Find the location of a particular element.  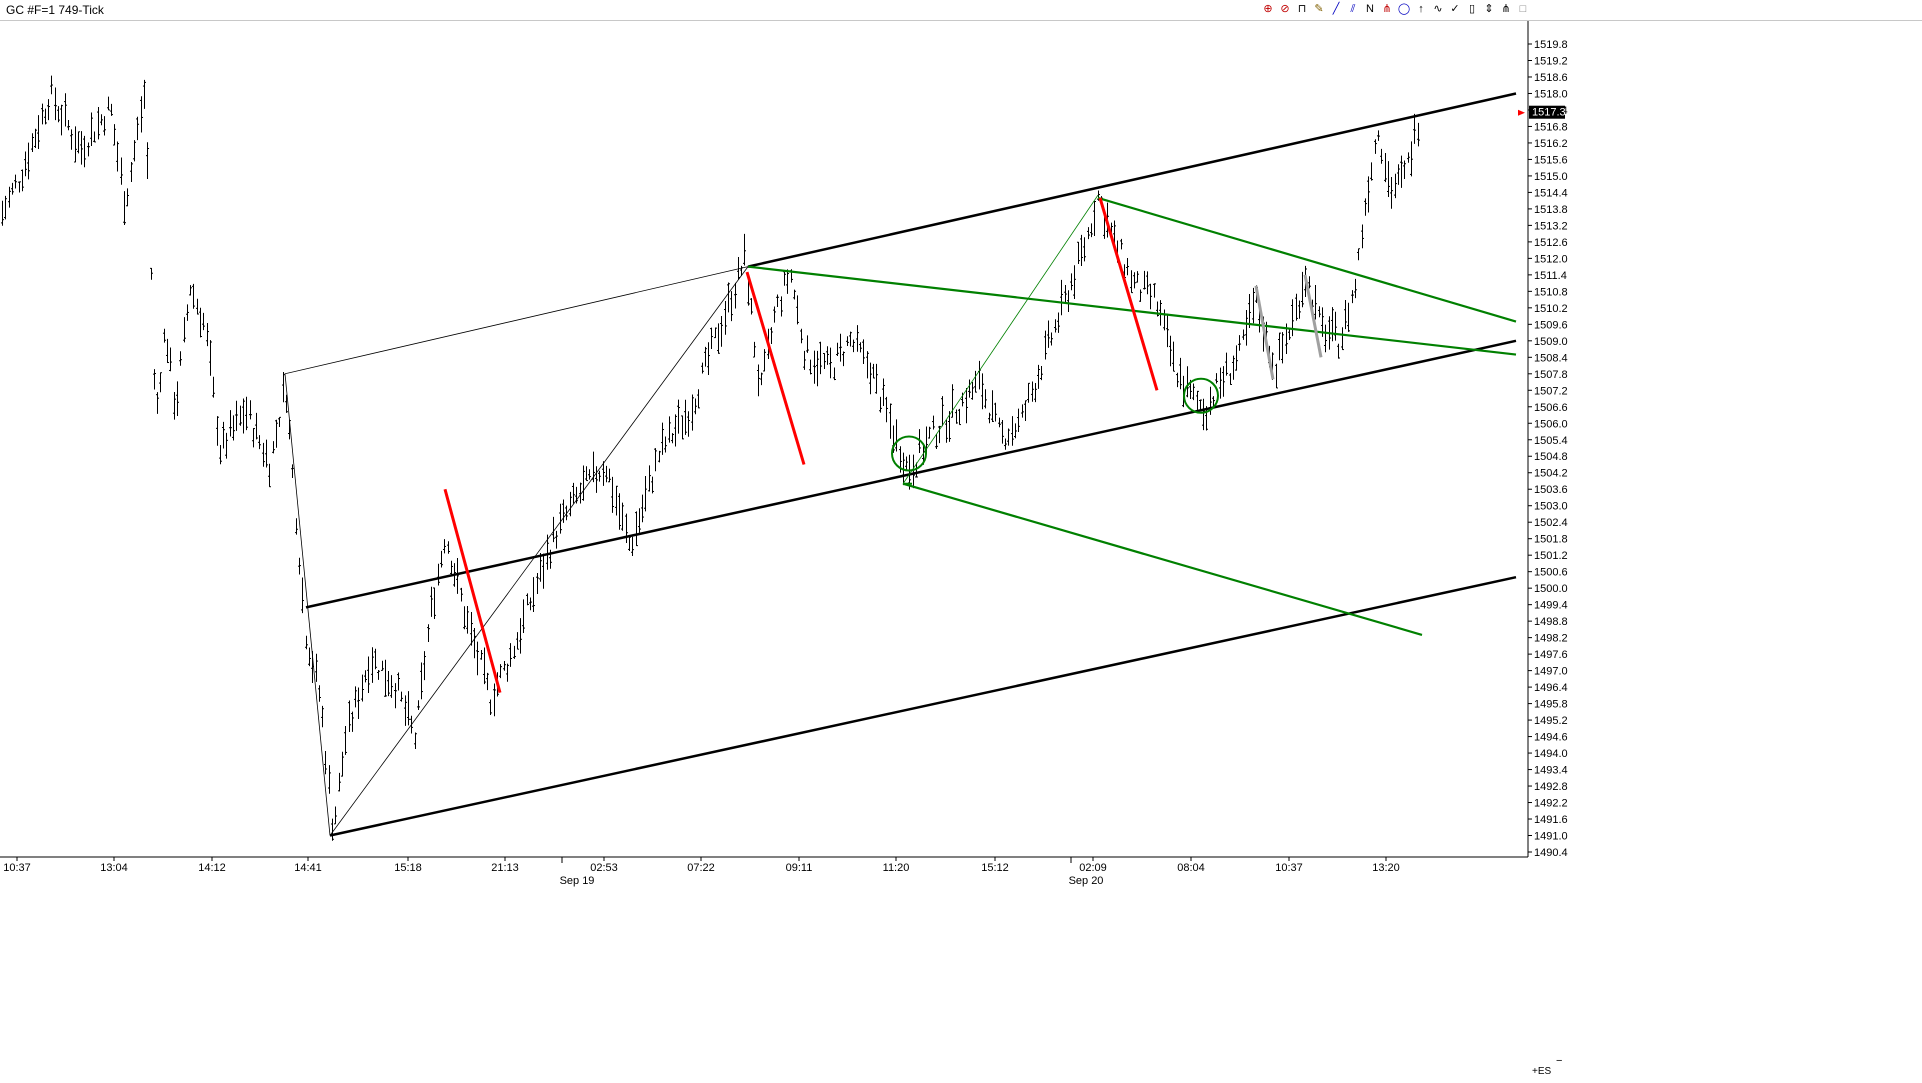

collapse-button: − is located at coordinates (1559, 1061).